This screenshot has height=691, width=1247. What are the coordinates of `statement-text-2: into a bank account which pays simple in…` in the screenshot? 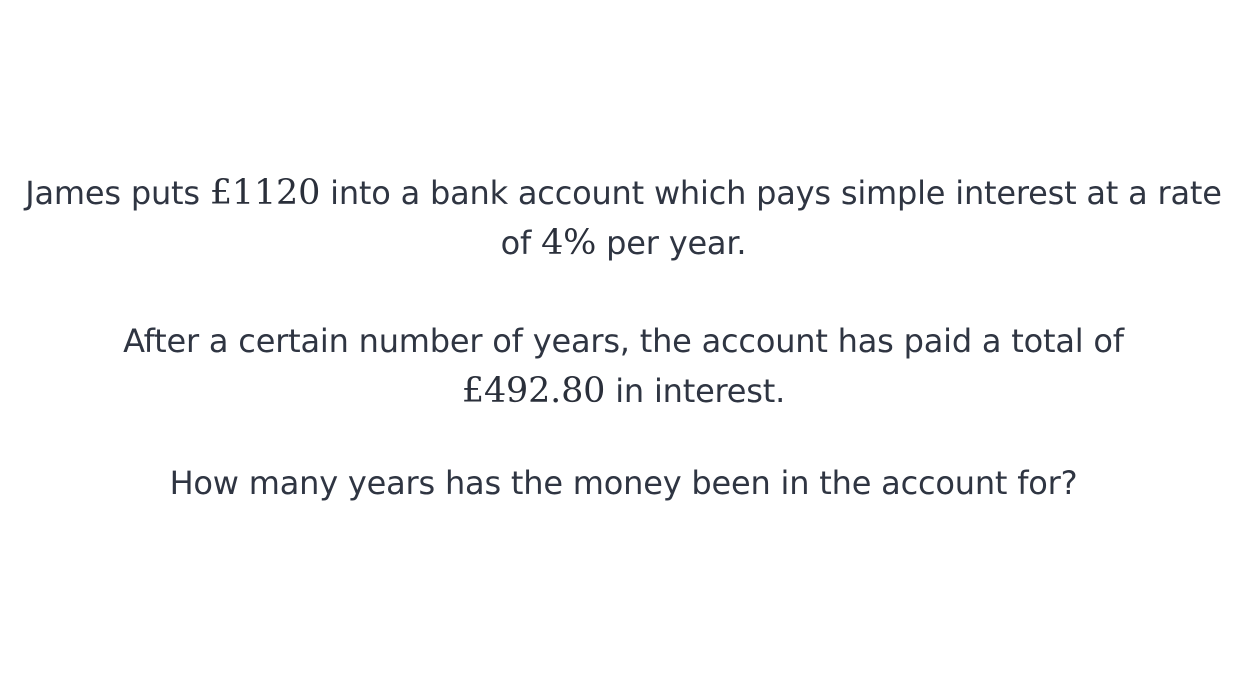 It's located at (771, 218).